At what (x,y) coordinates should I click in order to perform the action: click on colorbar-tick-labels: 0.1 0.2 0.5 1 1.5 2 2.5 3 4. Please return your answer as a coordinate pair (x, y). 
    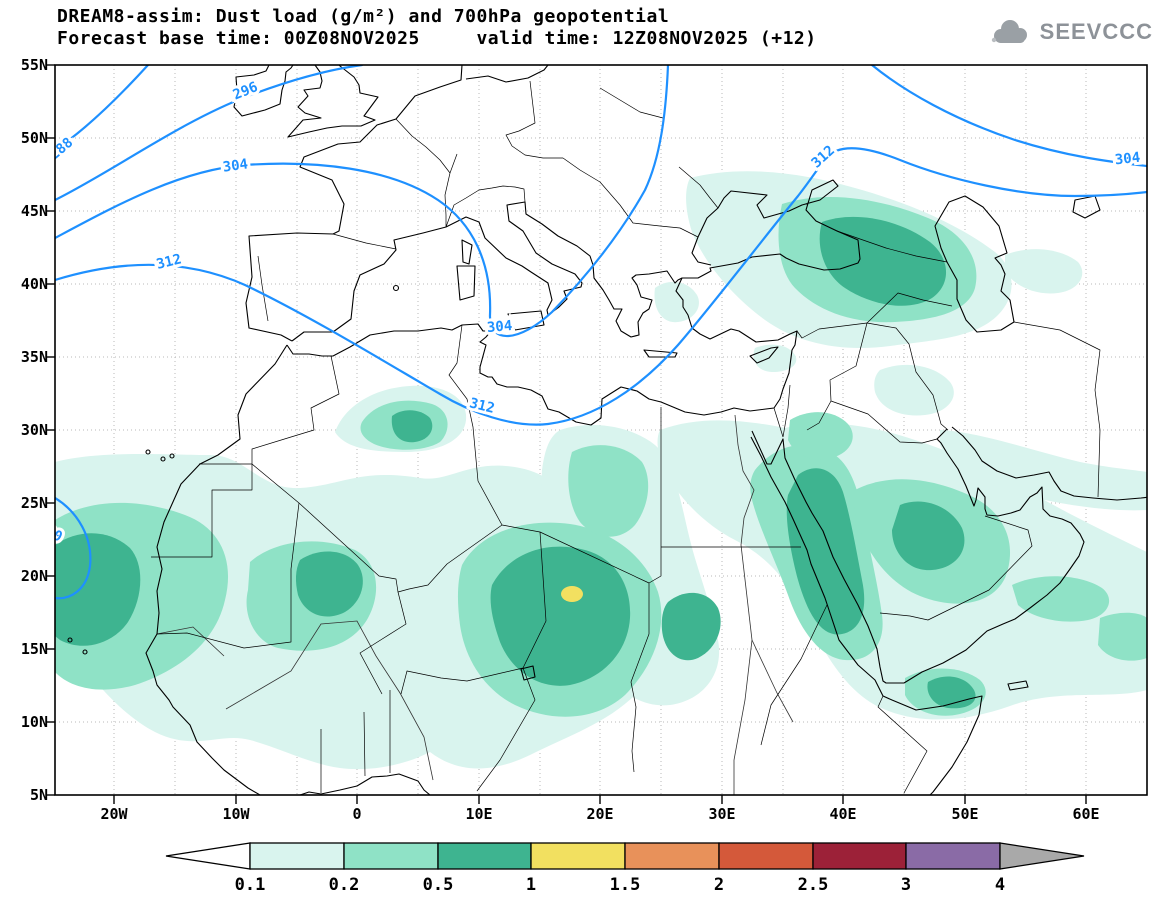
    Looking at the image, I should click on (620, 885).